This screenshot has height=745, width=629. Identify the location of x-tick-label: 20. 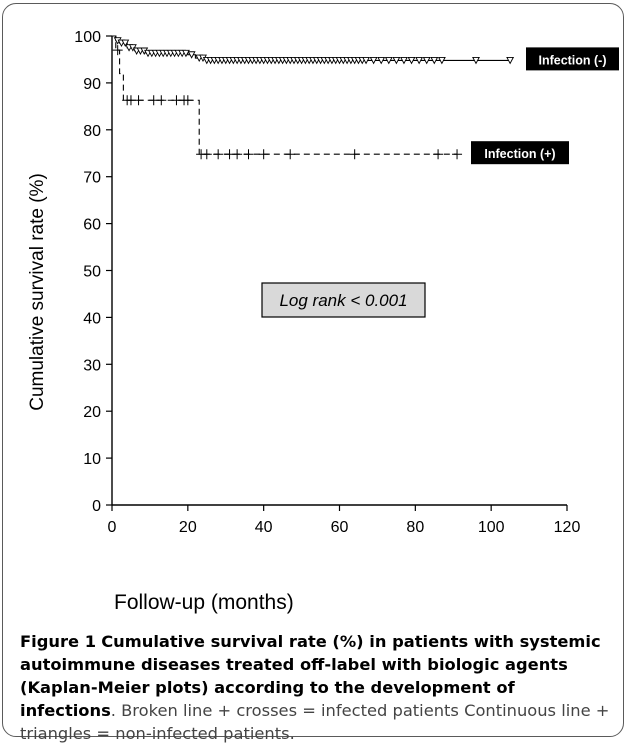
(188, 527).